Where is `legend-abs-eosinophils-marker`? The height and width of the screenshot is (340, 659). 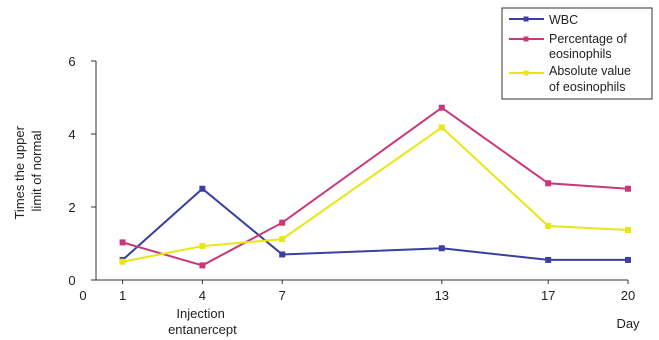 legend-abs-eosinophils-marker is located at coordinates (526, 73).